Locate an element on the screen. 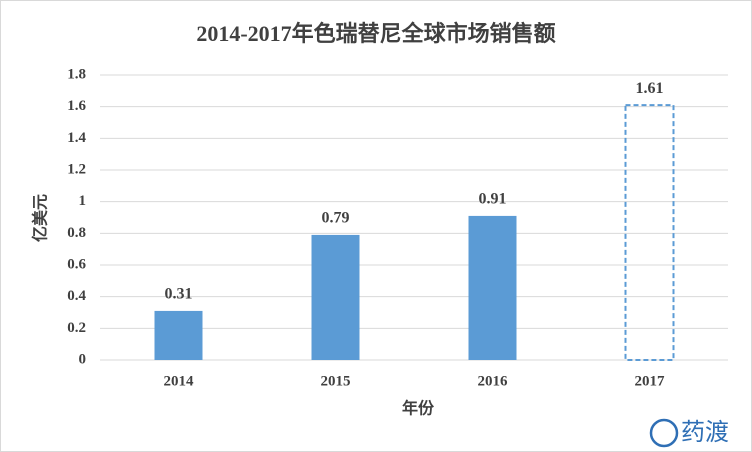 The height and width of the screenshot is (452, 752). x-tick-label: 2014 is located at coordinates (179, 381).